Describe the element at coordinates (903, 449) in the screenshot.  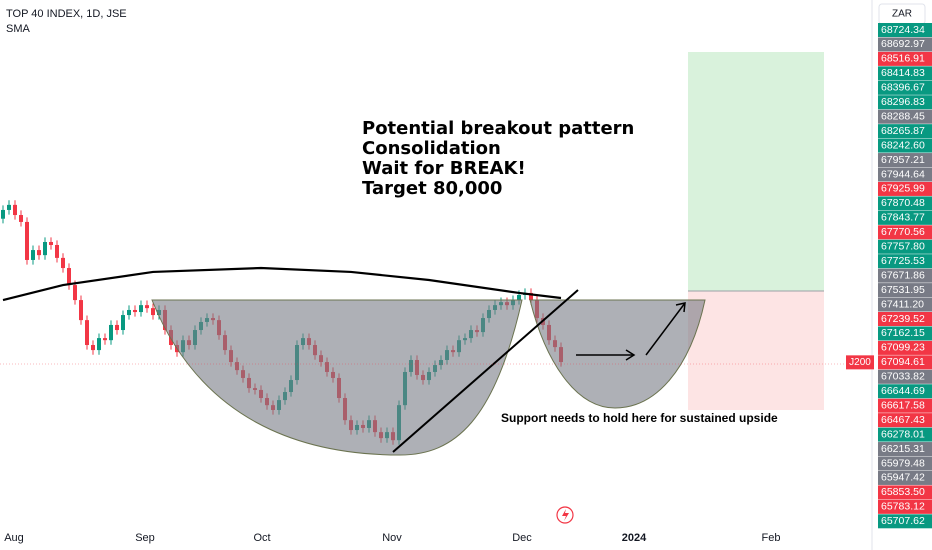
I see `price-label: 66215.31` at that location.